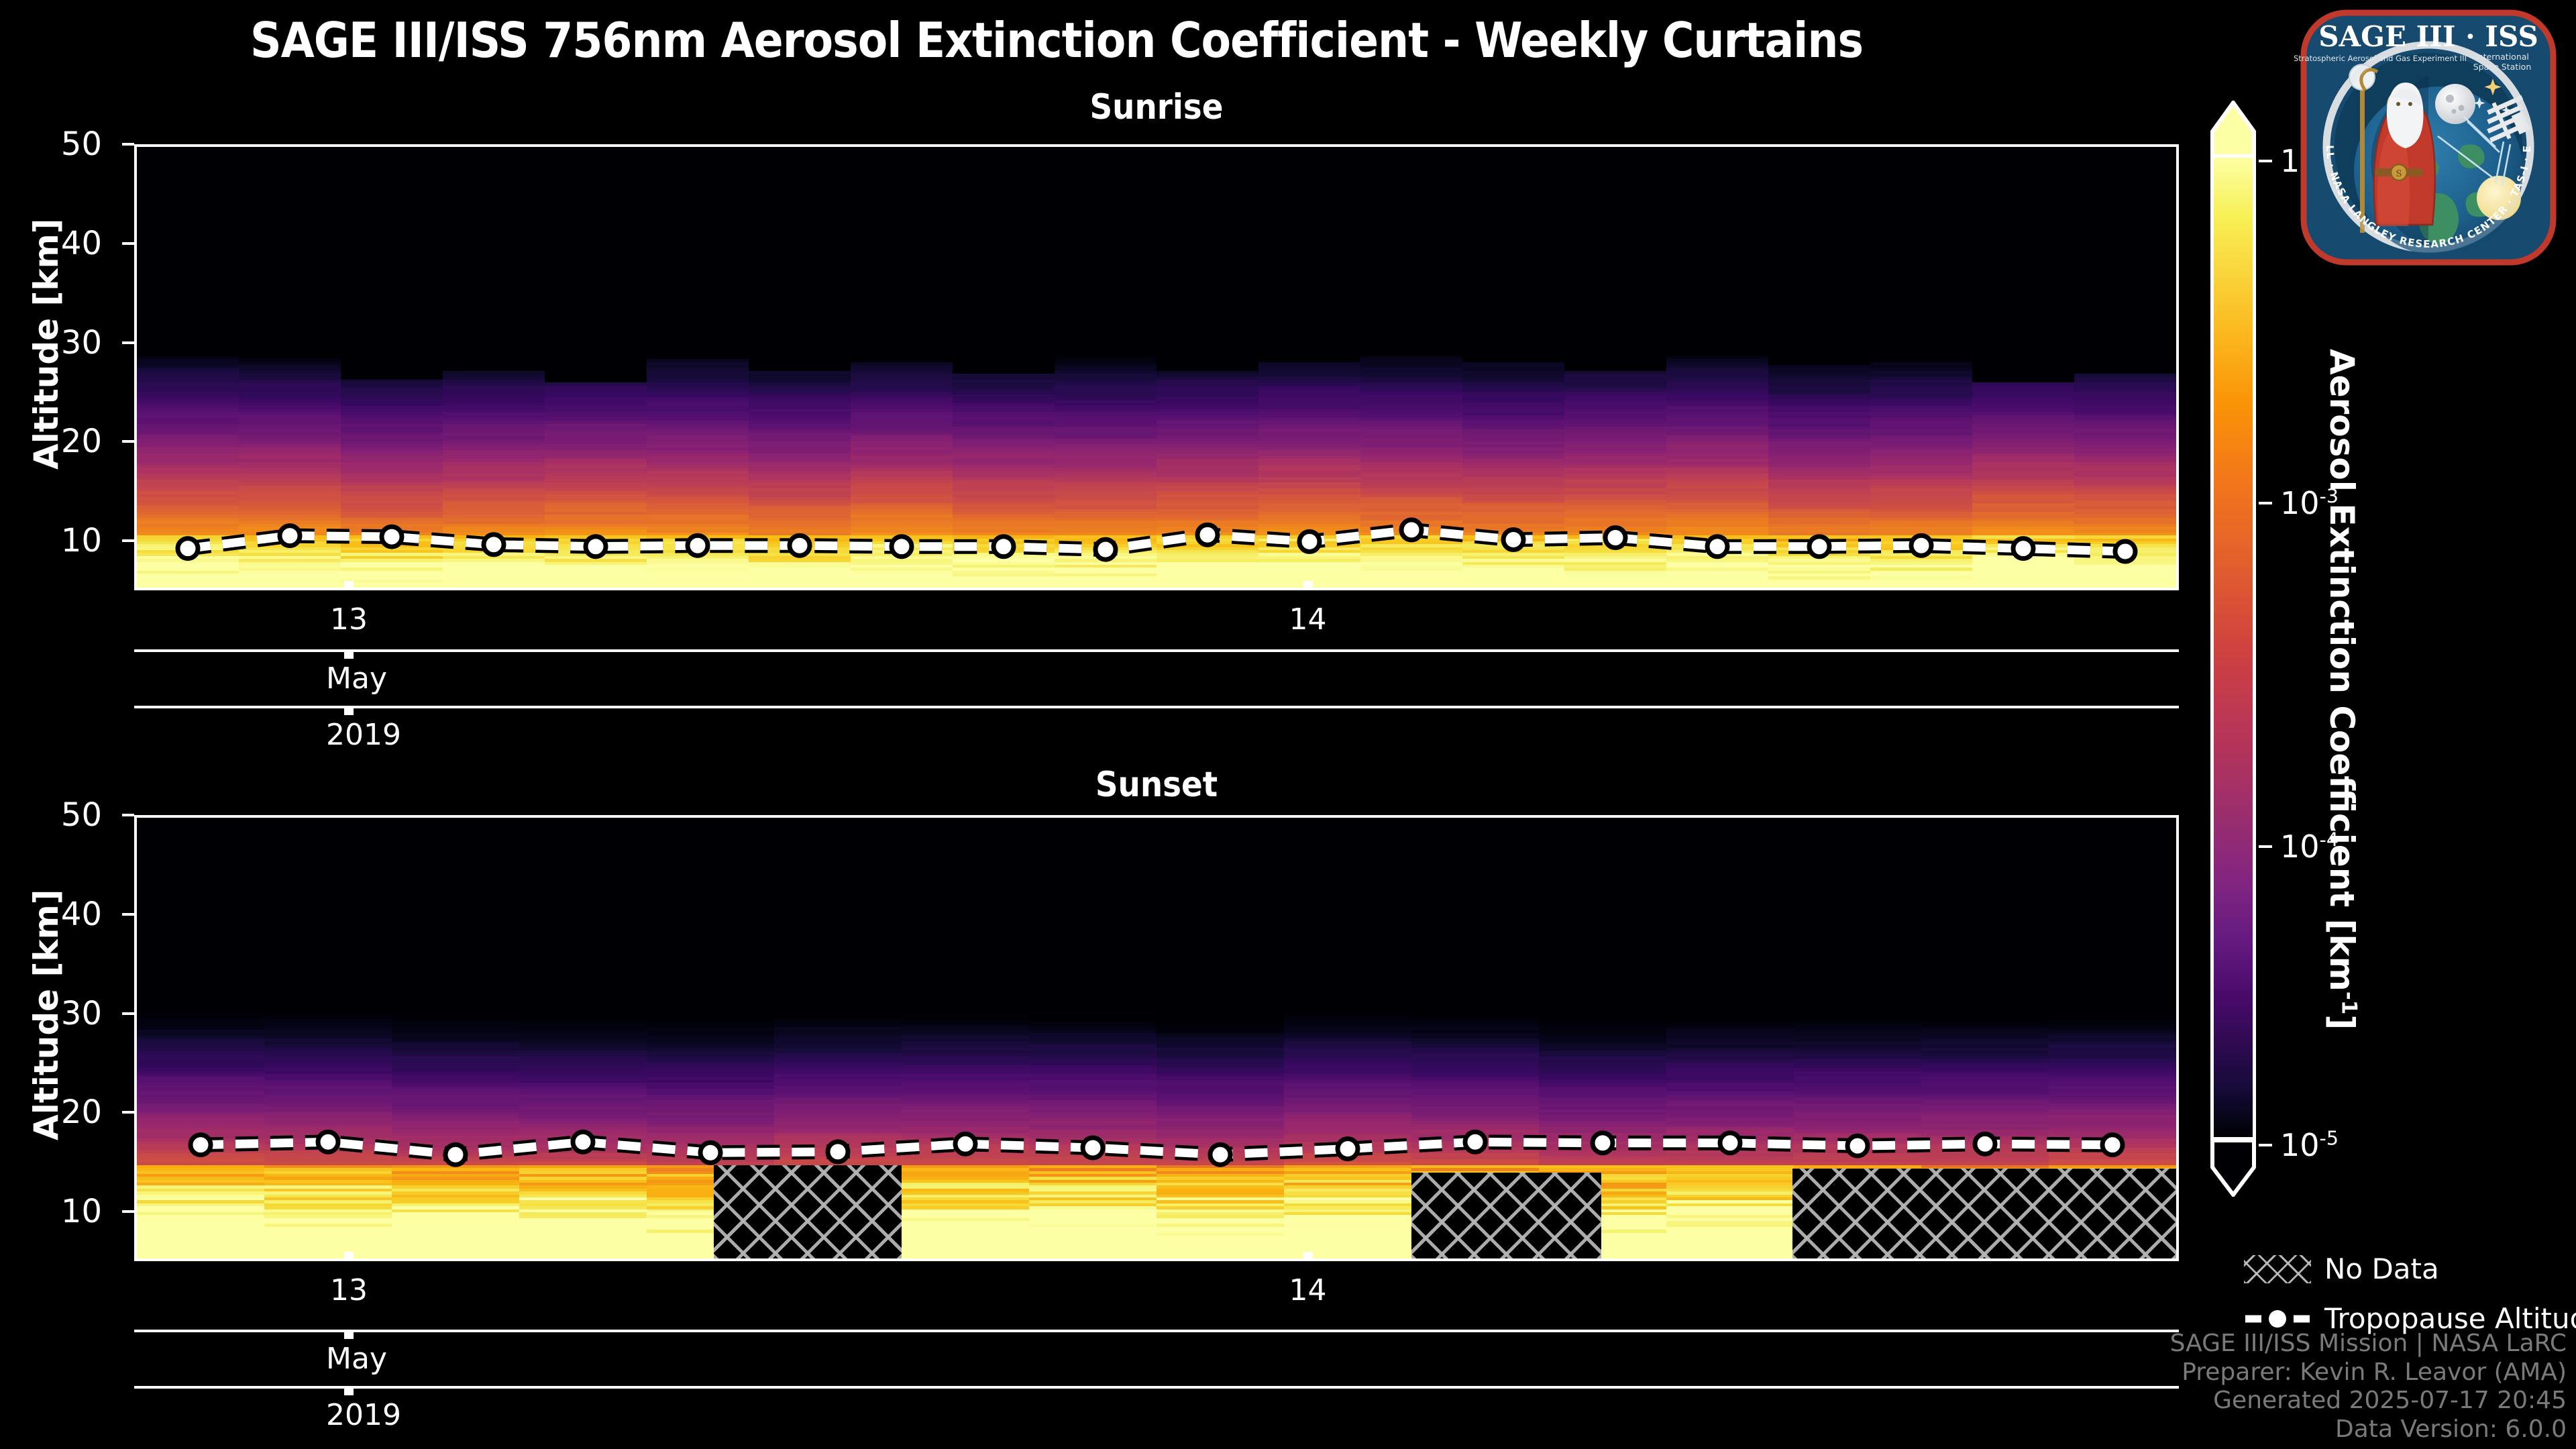  Describe the element at coordinates (595, 546) in the screenshot. I see `tropopause-marker` at that location.